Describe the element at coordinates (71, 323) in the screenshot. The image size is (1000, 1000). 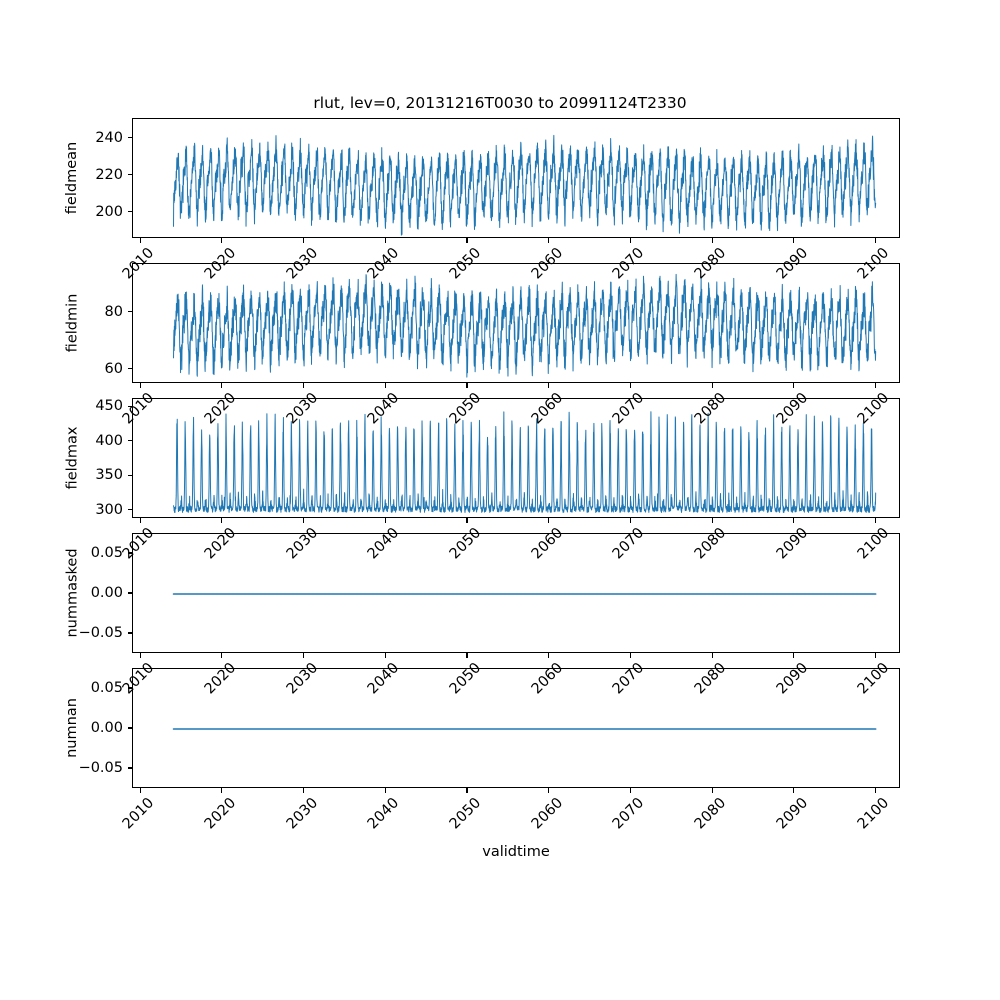
I see `y-axis-label-fieldmin: fieldmin` at that location.